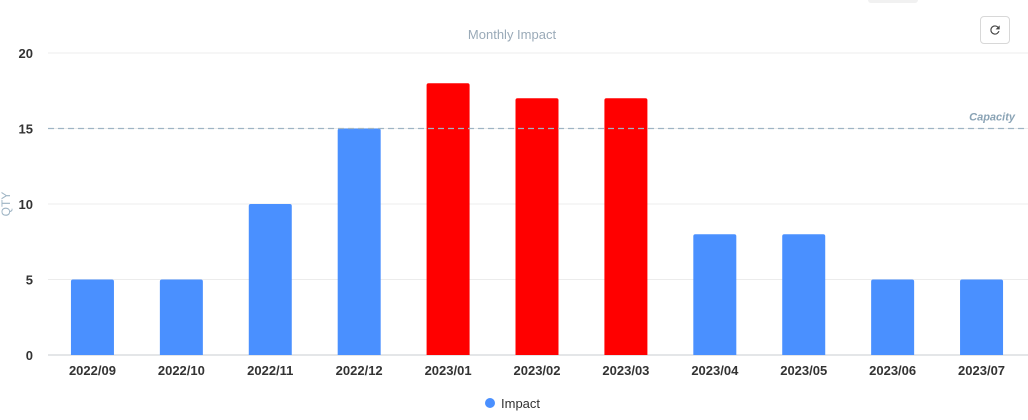 The height and width of the screenshot is (420, 1028). What do you see at coordinates (6, 204) in the screenshot?
I see `y-axis-label: QTY` at bounding box center [6, 204].